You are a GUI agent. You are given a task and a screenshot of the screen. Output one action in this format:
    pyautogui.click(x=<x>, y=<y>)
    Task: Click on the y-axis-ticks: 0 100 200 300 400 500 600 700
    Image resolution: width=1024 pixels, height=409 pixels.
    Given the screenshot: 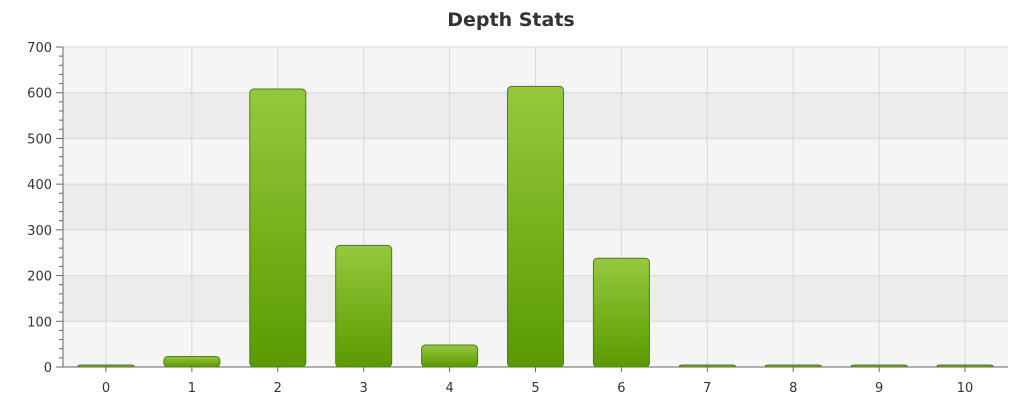 What is the action you would take?
    pyautogui.click(x=45, y=208)
    